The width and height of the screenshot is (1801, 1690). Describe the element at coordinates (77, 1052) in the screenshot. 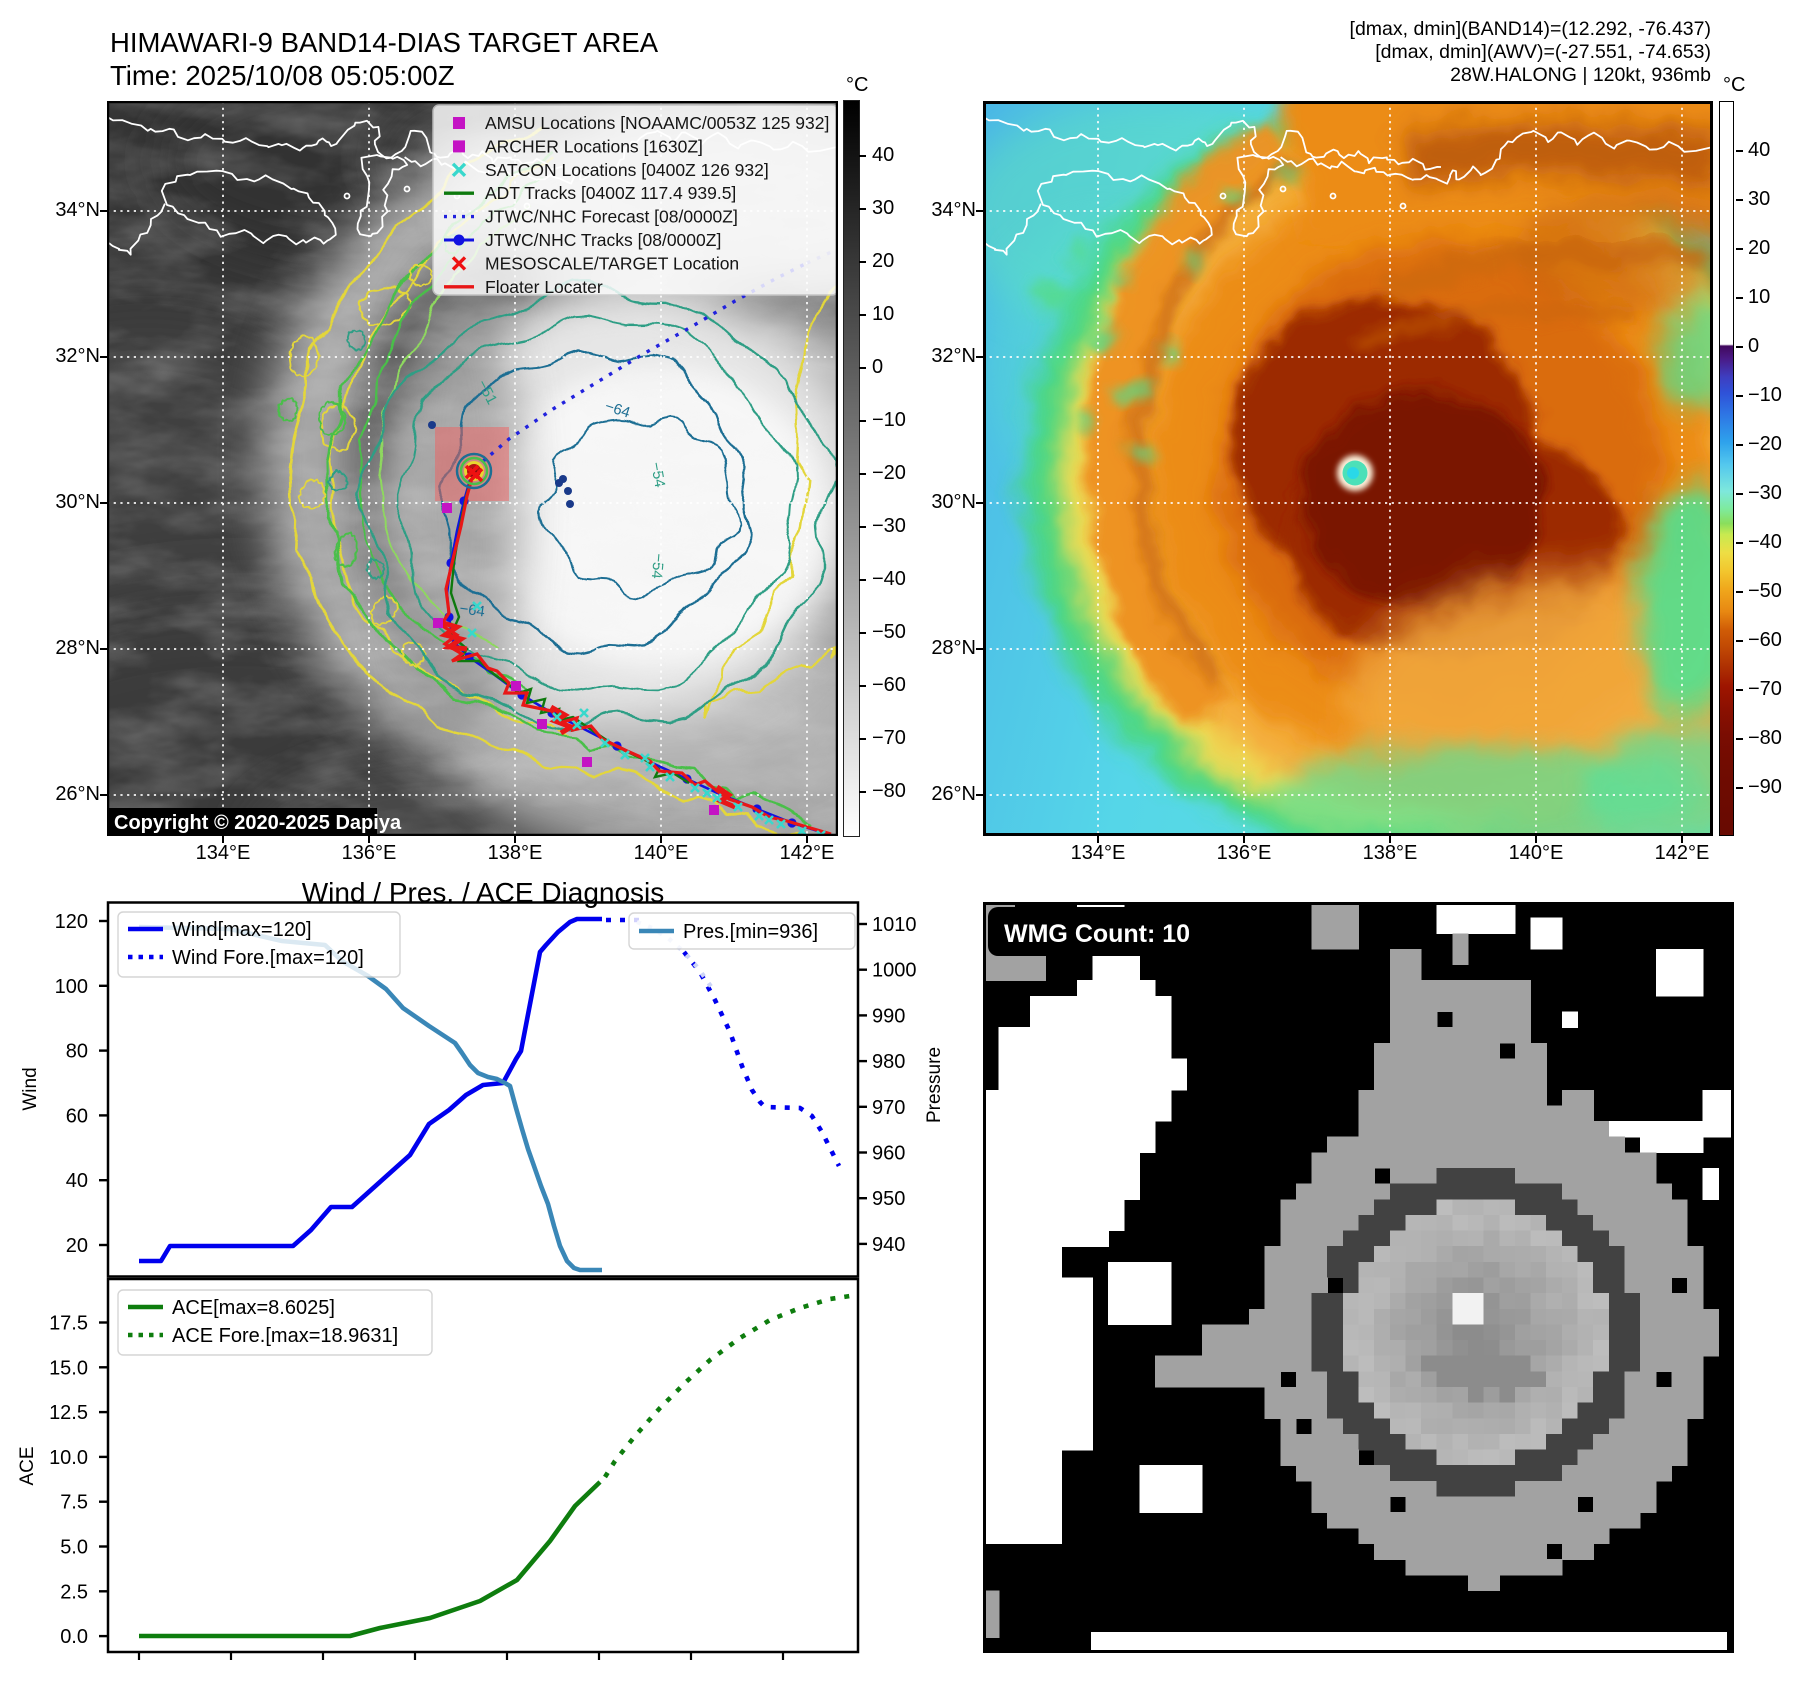

I see `svg-text: 80` at that location.